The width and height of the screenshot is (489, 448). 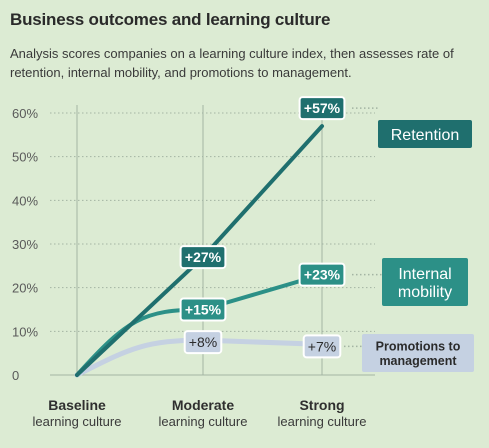 What do you see at coordinates (25, 288) in the screenshot?
I see `y-tick-label: 20%` at bounding box center [25, 288].